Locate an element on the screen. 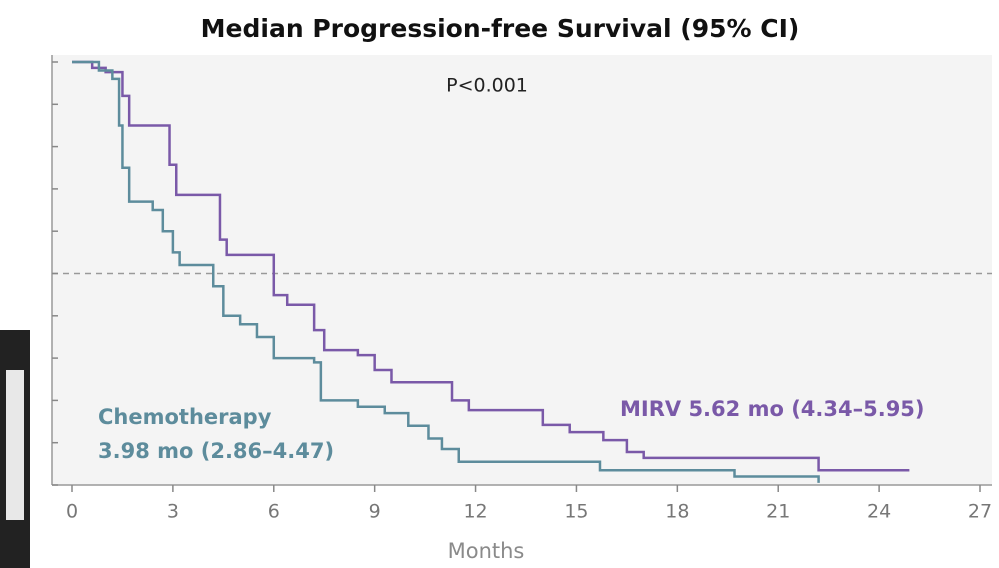  x-axis-label: Months is located at coordinates (486, 551).